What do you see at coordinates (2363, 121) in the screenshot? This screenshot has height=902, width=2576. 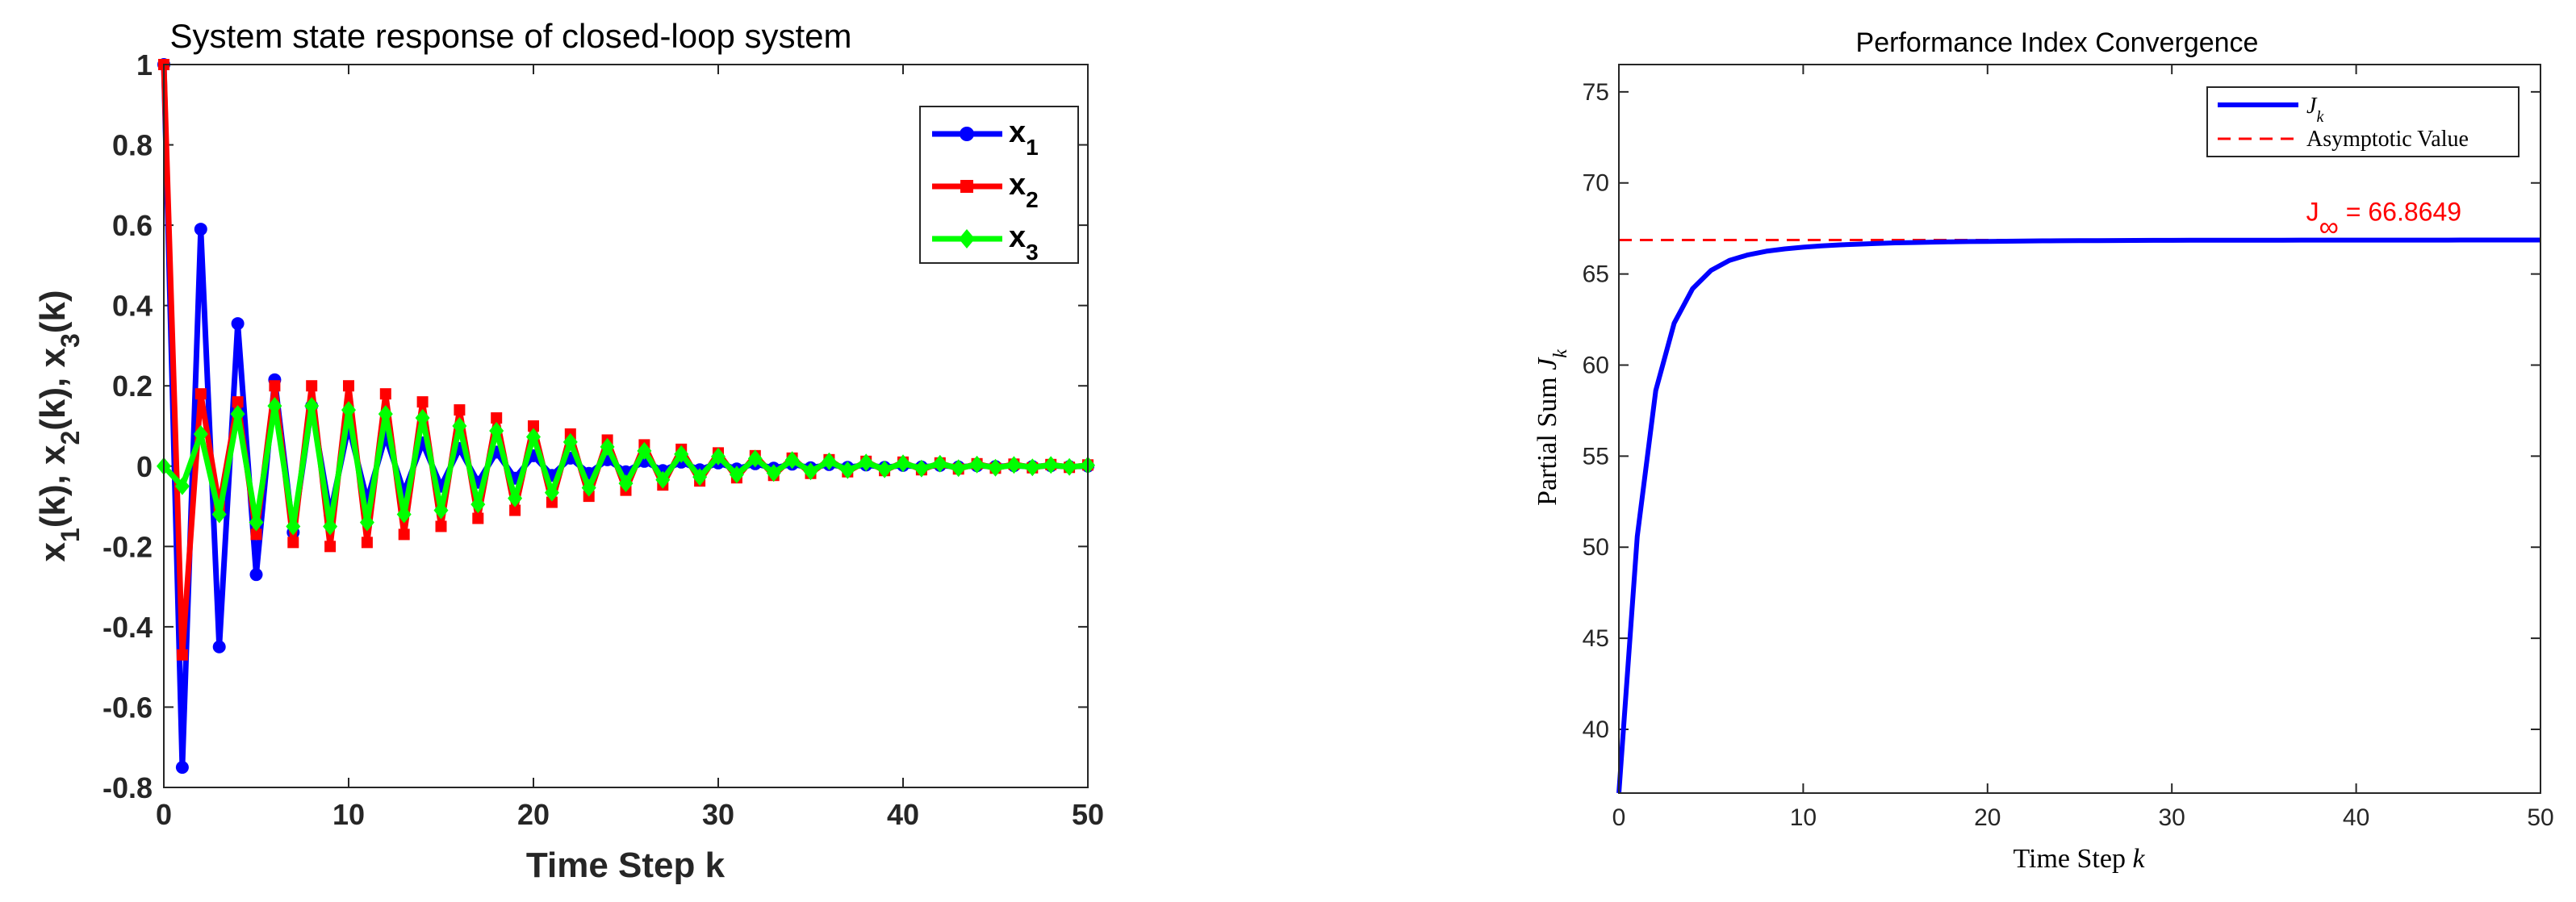 I see `legend-box` at bounding box center [2363, 121].